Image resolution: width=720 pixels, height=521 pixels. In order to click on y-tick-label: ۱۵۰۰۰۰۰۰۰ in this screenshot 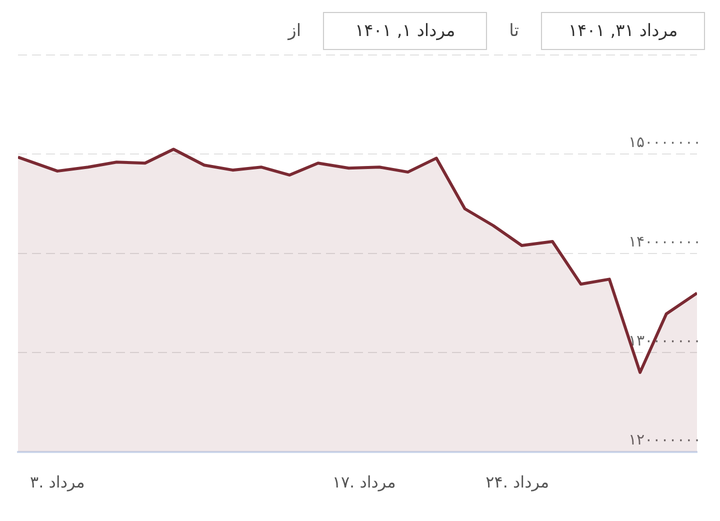, I will do `click(664, 142)`.